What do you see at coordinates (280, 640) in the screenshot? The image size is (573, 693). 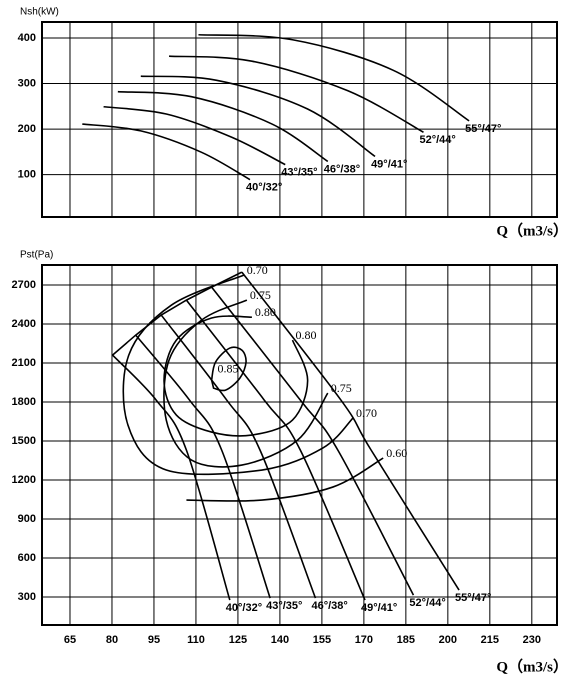 I see `x-tick-label: 140` at bounding box center [280, 640].